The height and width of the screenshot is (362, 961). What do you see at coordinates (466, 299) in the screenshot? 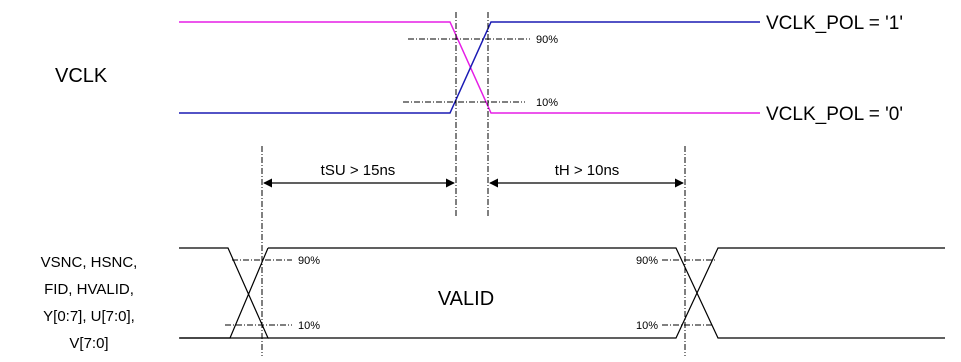
I see `valid-label: VALID` at bounding box center [466, 299].